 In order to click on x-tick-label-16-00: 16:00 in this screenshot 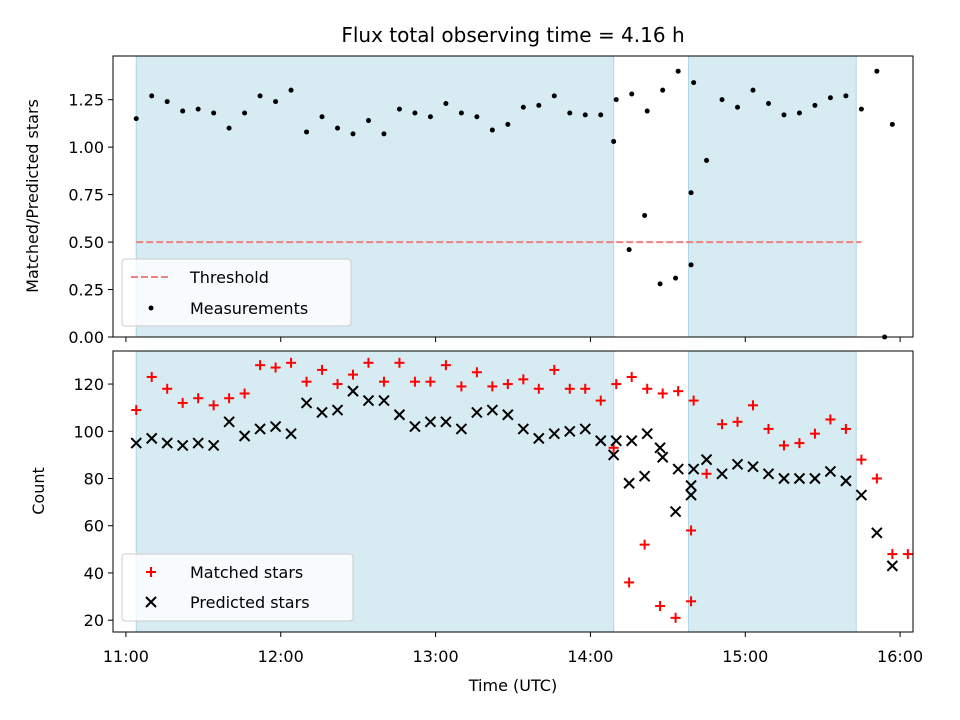, I will do `click(900, 656)`.